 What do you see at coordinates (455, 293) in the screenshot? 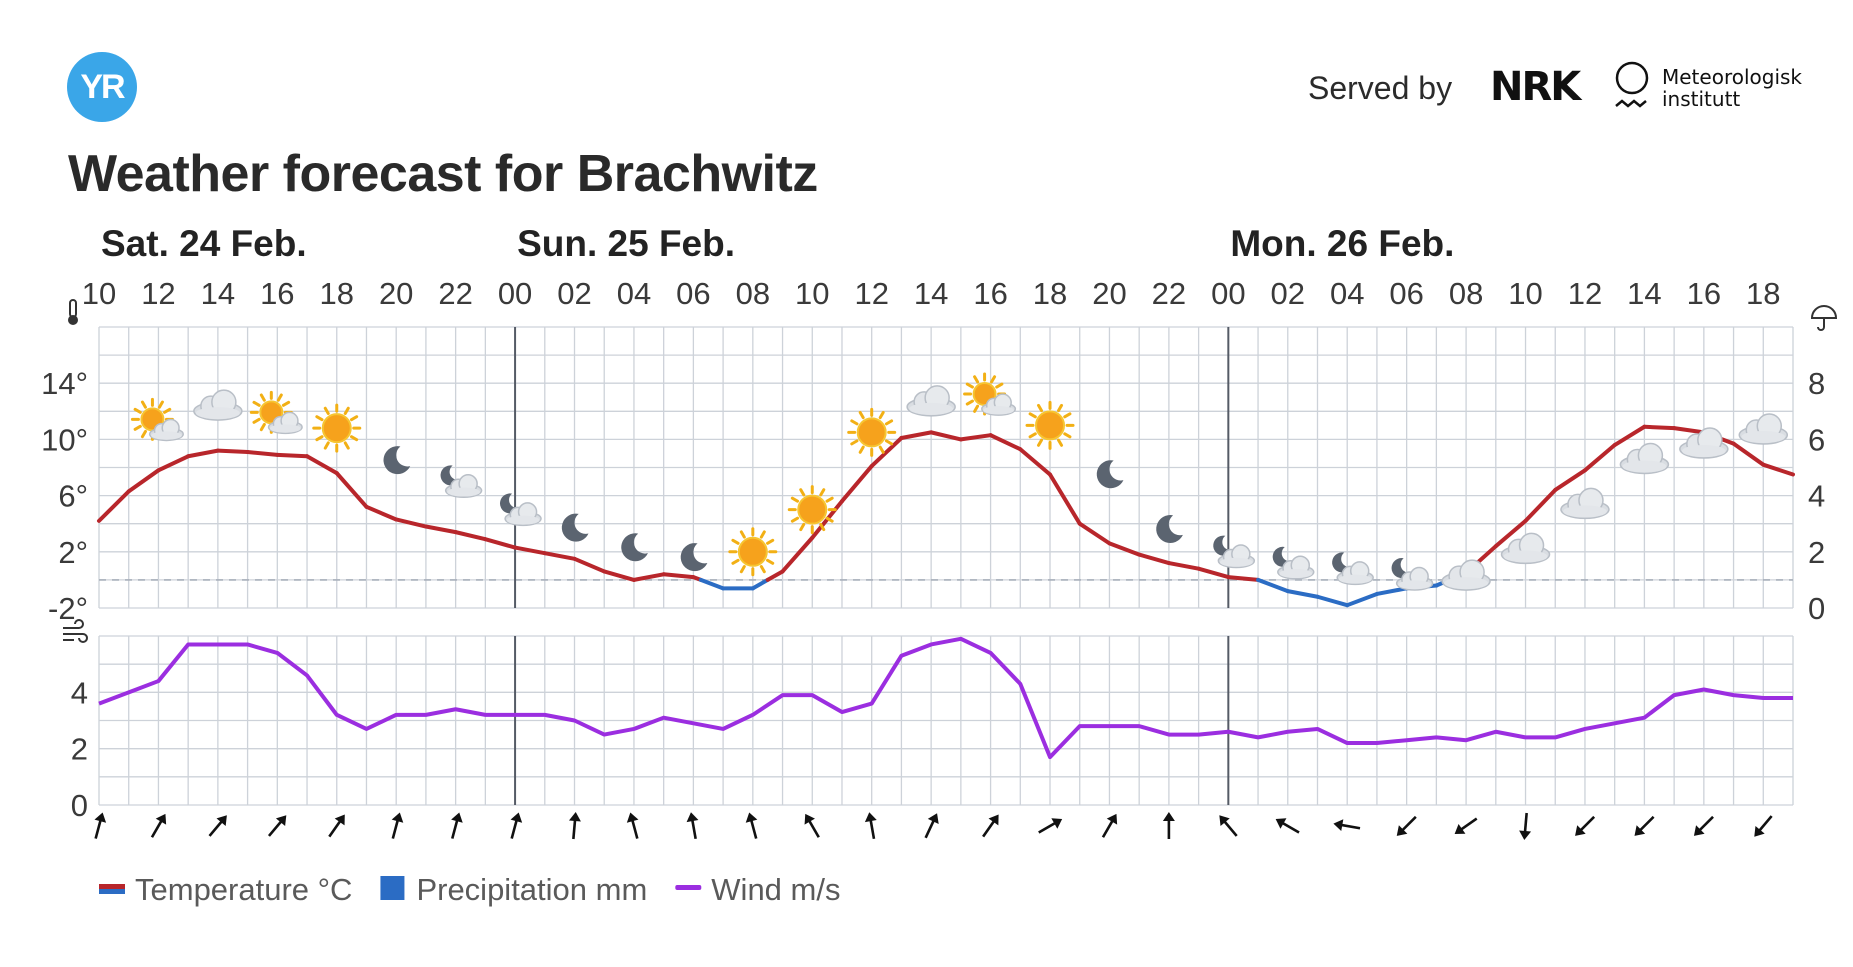
I see `hour-label: 22` at bounding box center [455, 293].